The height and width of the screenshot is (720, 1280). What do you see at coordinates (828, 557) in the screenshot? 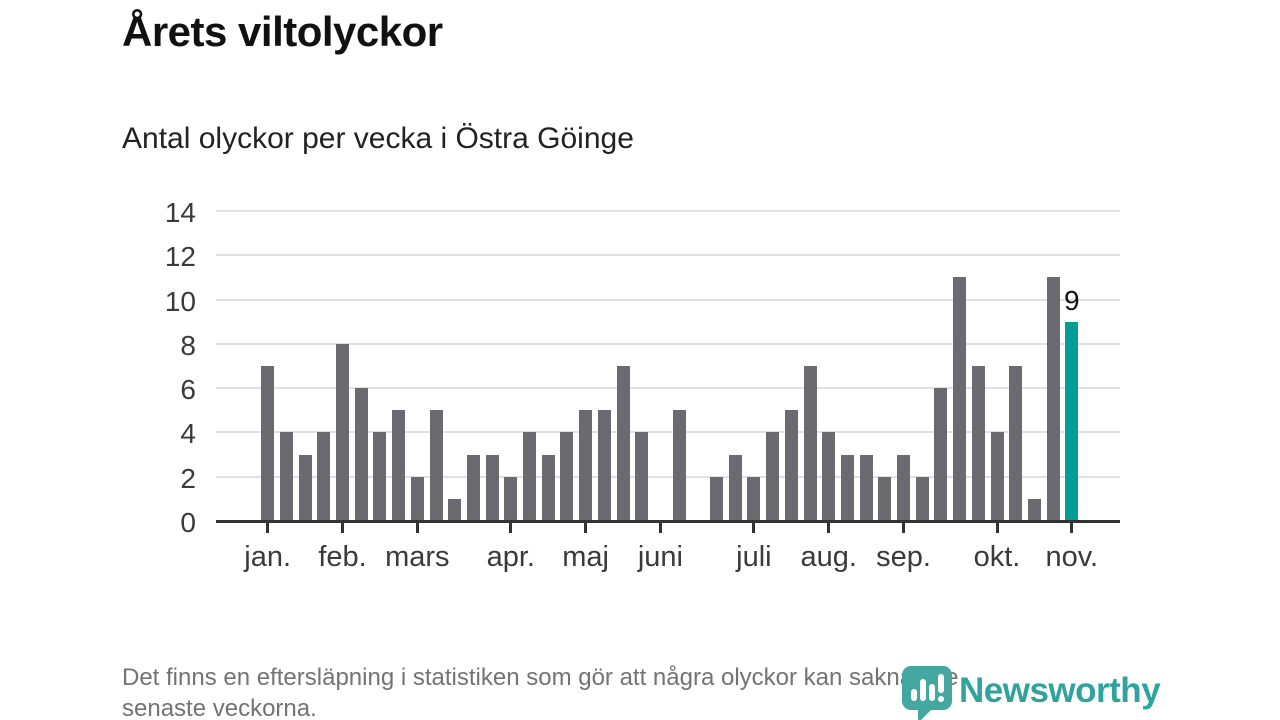
I see `x-axis-label-aug: aug.` at bounding box center [828, 557].